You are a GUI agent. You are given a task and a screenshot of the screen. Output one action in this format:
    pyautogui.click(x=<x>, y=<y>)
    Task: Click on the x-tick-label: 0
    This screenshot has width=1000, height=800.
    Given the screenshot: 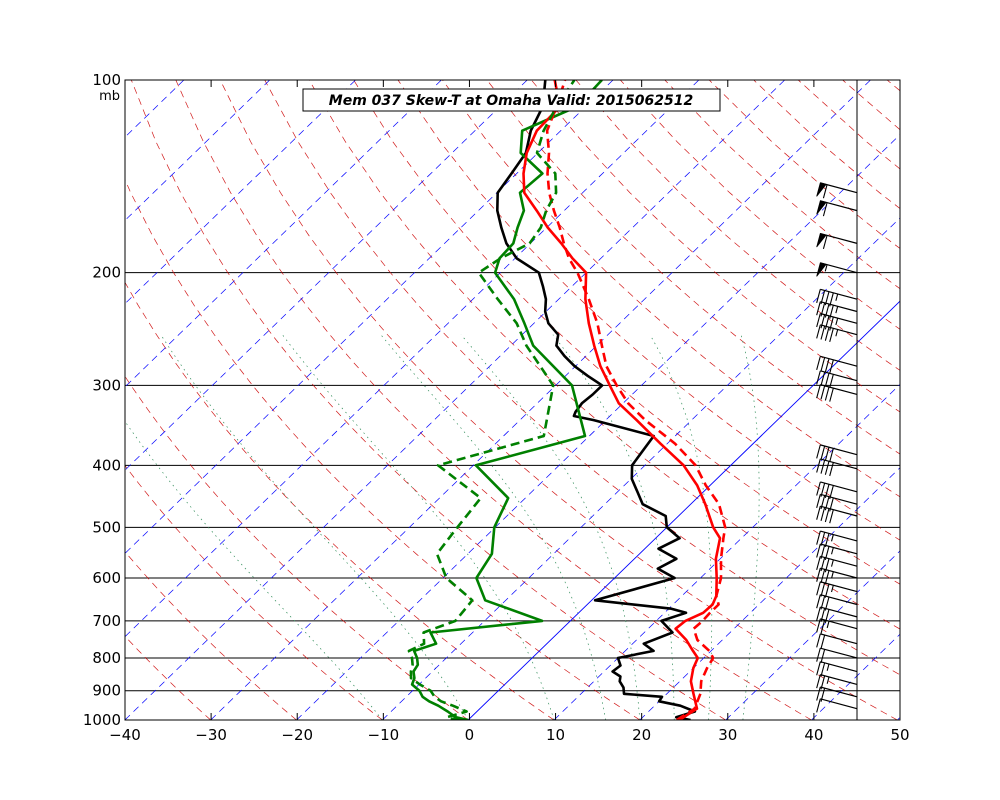 What is the action you would take?
    pyautogui.click(x=470, y=735)
    